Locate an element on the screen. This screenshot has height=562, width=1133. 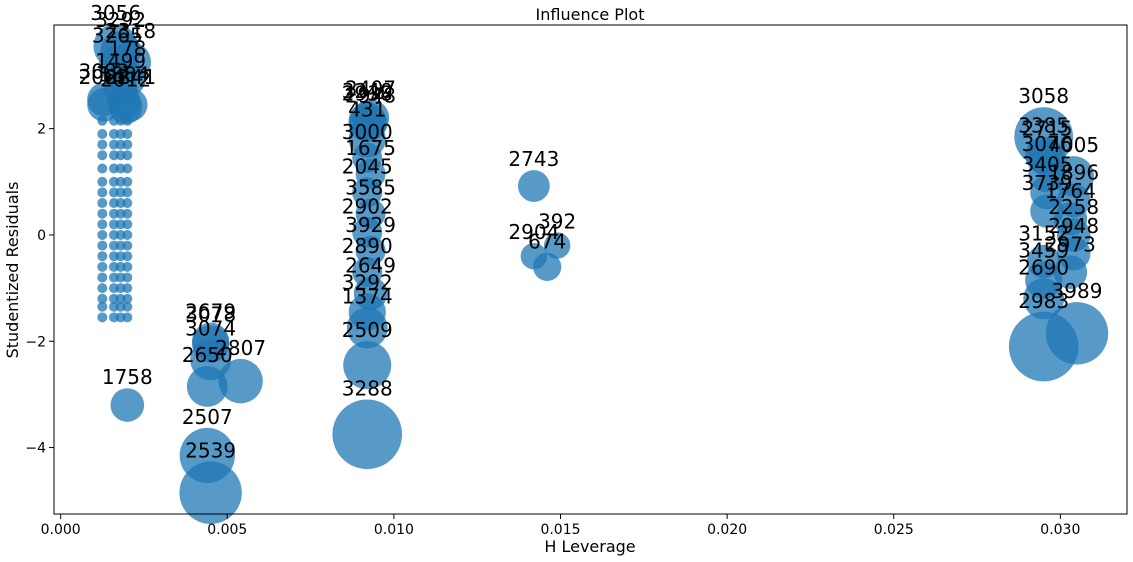
point-label-42: 2715 is located at coordinates (1047, 128).